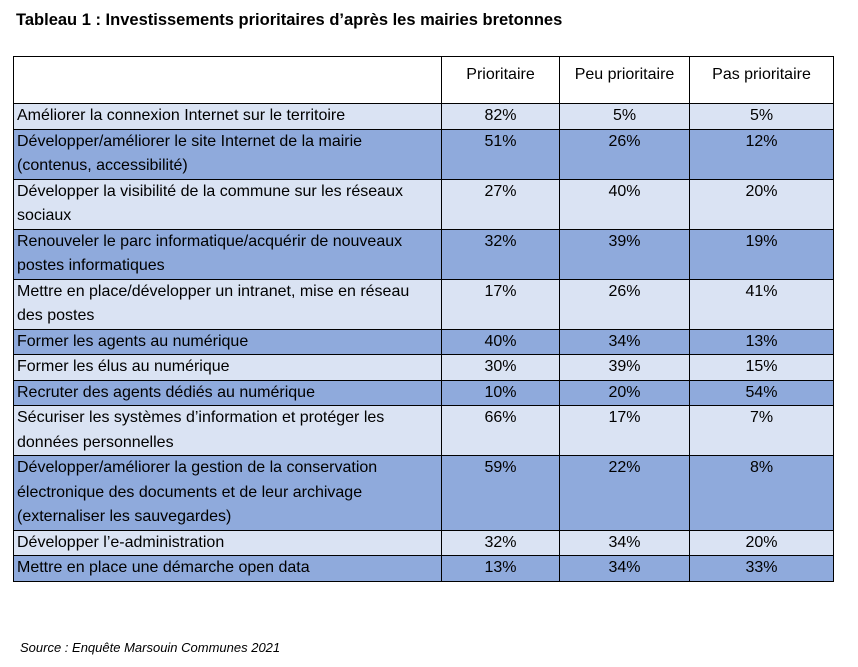 The height and width of the screenshot is (667, 858). What do you see at coordinates (624, 493) in the screenshot?
I see `value-peu-prioritaire: 22%` at bounding box center [624, 493].